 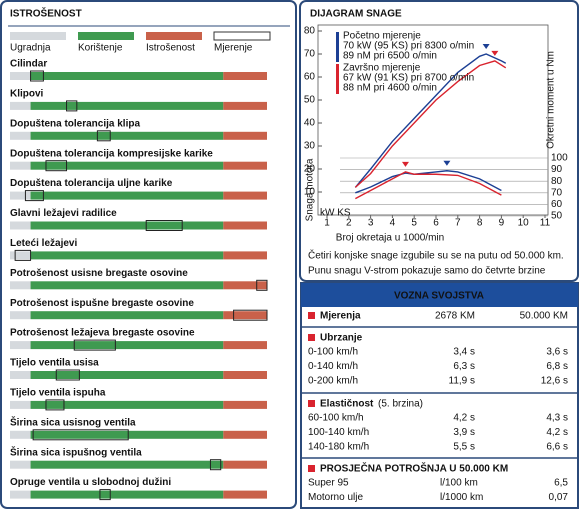 What do you see at coordinates (63, 213) in the screenshot?
I see `row-label: Glavni ležajevi radilice` at bounding box center [63, 213].